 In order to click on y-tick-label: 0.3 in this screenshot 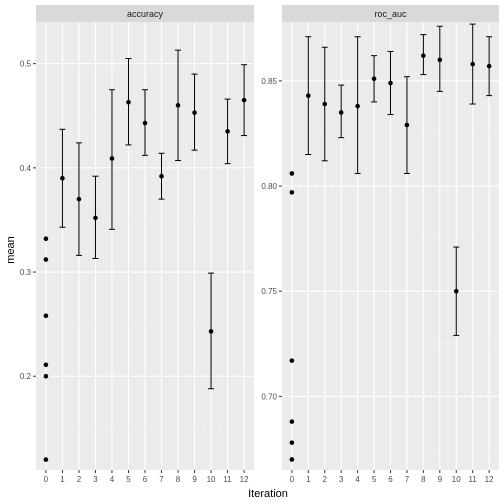, I will do `click(26, 272)`.